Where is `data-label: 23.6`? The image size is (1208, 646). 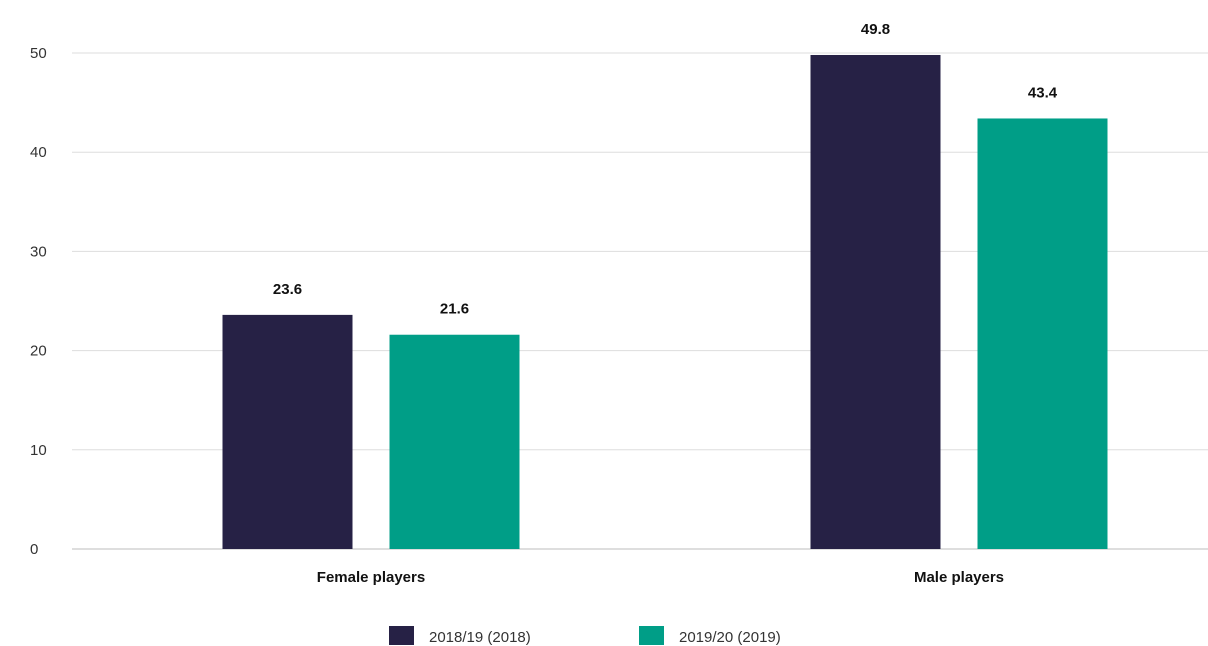 data-label: 23.6 is located at coordinates (287, 289).